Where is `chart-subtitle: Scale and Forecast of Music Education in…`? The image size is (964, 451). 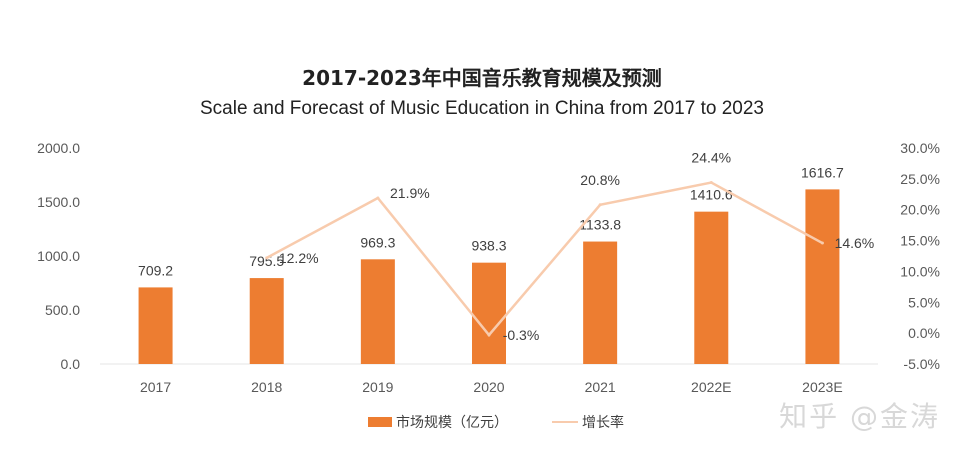
chart-subtitle: Scale and Forecast of Music Education in… is located at coordinates (482, 108).